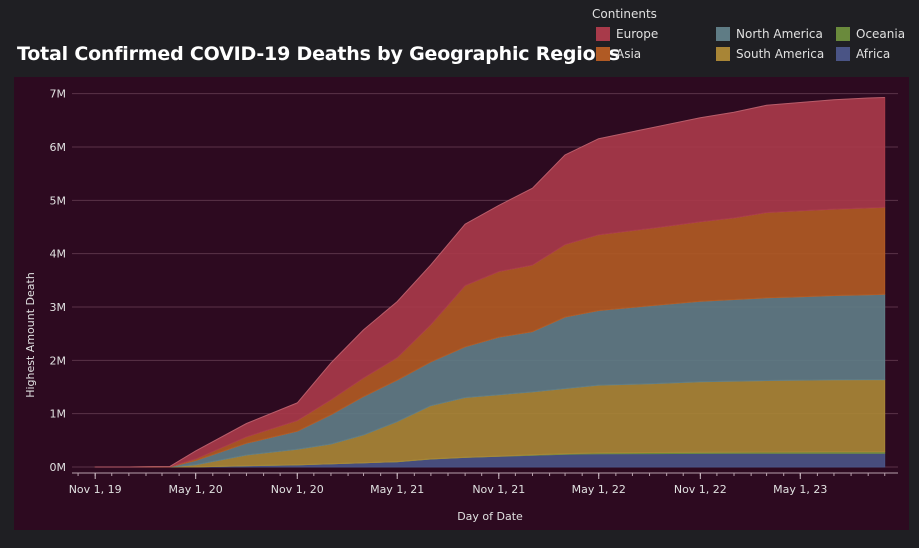 This screenshot has height=548, width=919. Describe the element at coordinates (58, 307) in the screenshot. I see `y-tick-label: 3M` at that location.